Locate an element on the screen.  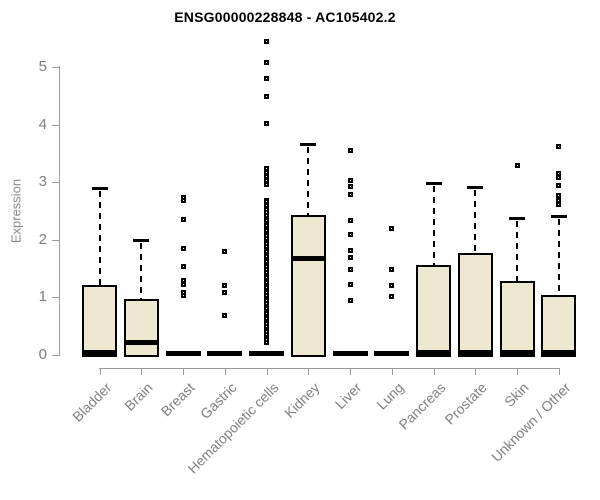
chart-title: ENSG00000228848 - AC105402.2 is located at coordinates (285, 17).